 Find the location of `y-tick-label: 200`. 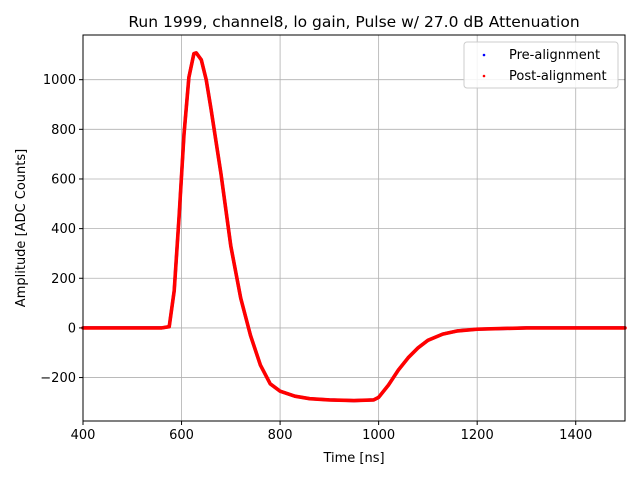

y-tick-label: 200 is located at coordinates (63, 279).